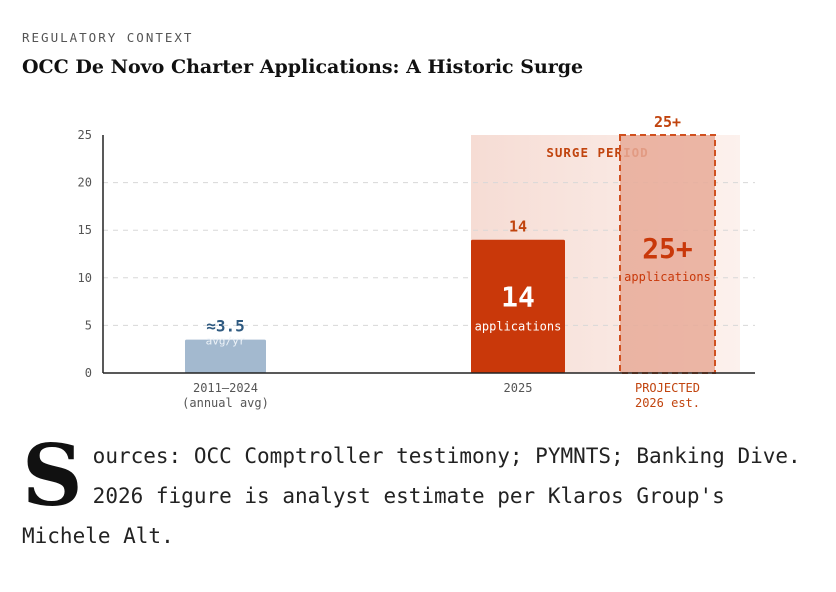  I want to click on y-tick-label: 15, so click(85, 230).